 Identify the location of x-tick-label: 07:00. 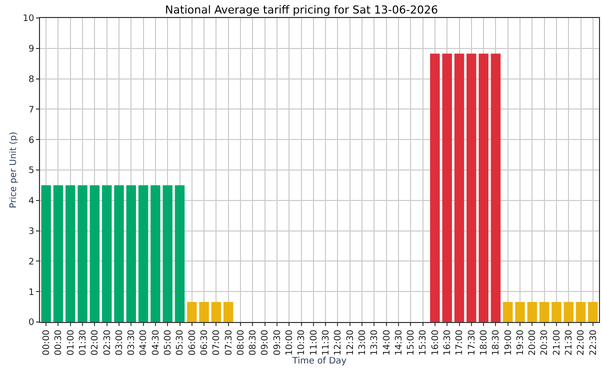
(217, 342).